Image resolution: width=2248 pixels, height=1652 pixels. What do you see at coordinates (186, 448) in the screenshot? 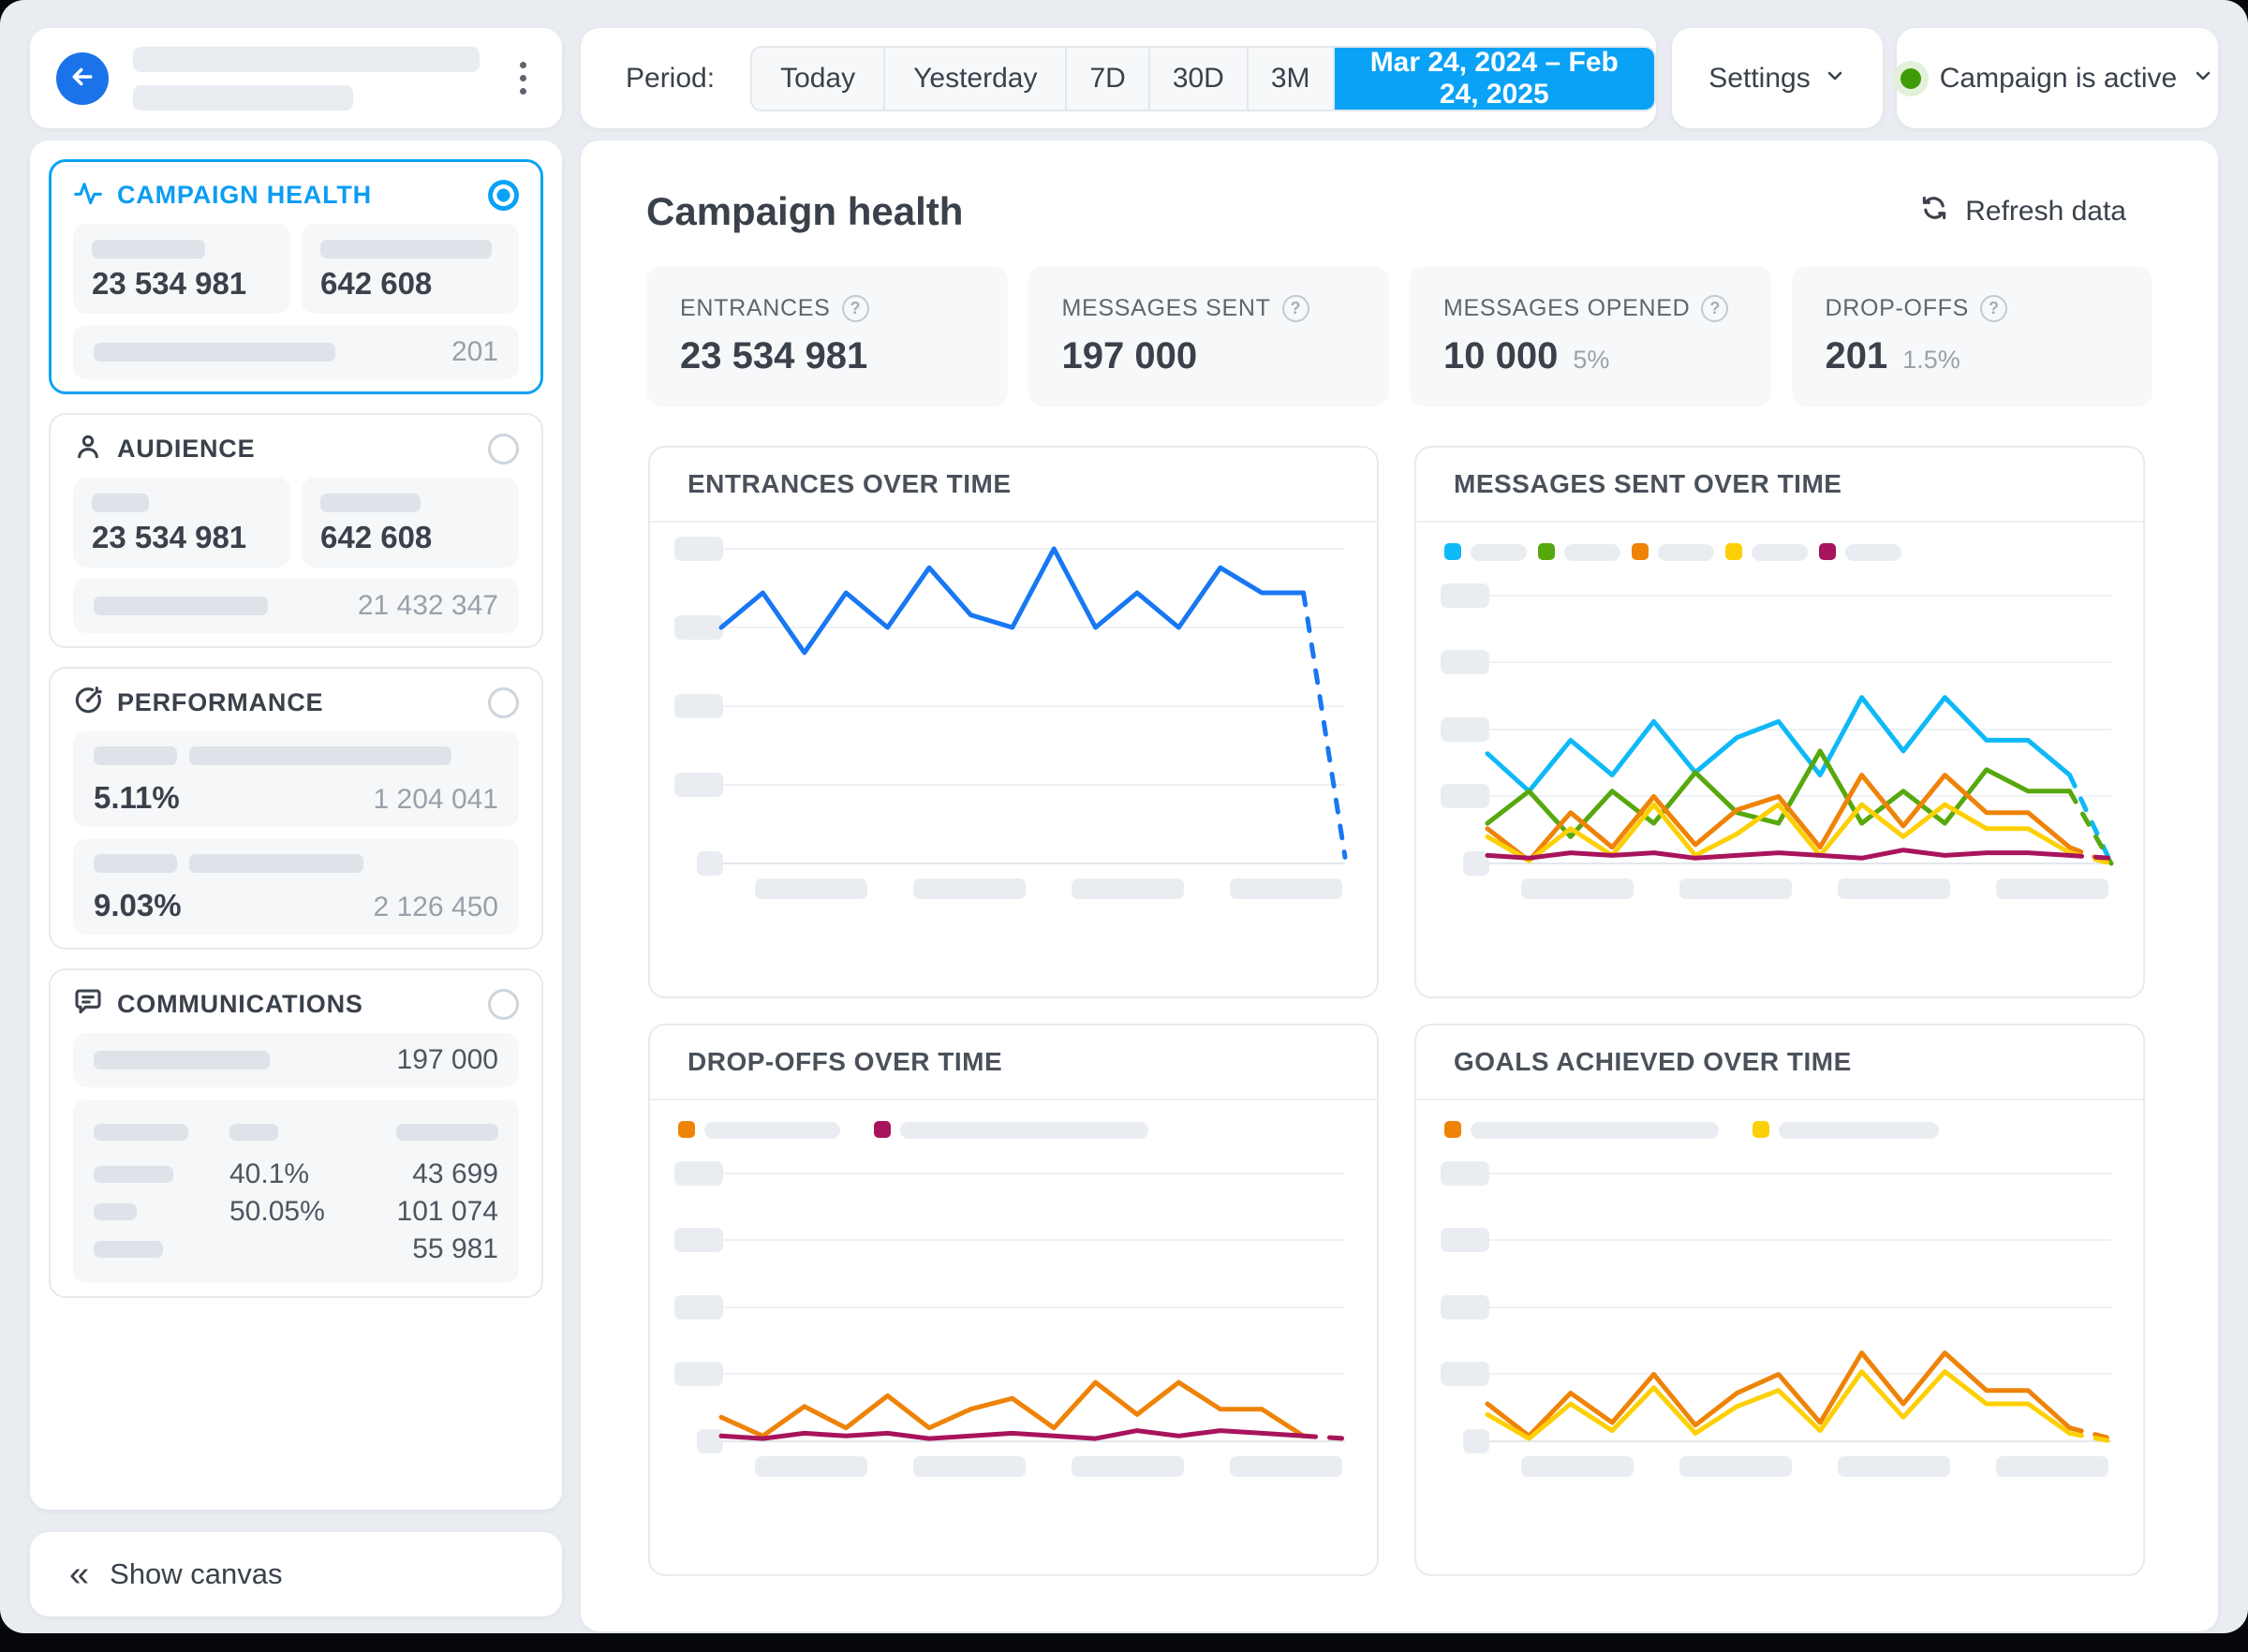
I see `sidebar-card-title: AUDIENCE` at bounding box center [186, 448].